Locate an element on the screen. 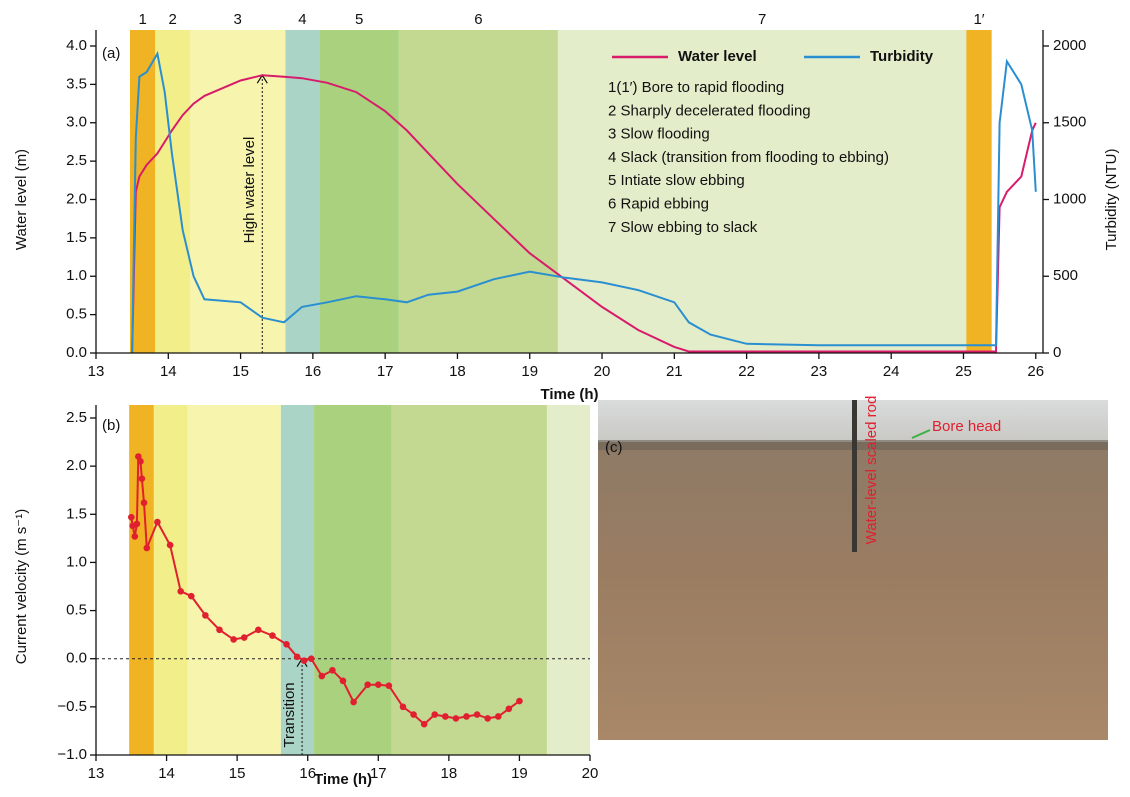  phase-label: 2 is located at coordinates (172, 19).